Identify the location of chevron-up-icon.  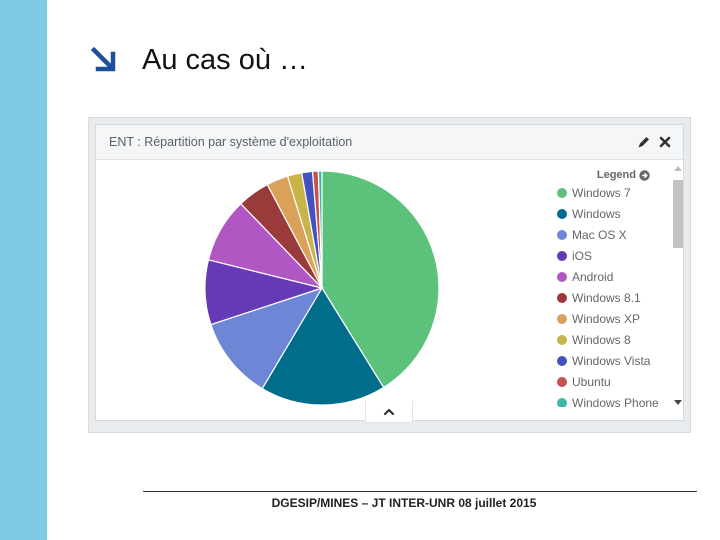
(389, 412).